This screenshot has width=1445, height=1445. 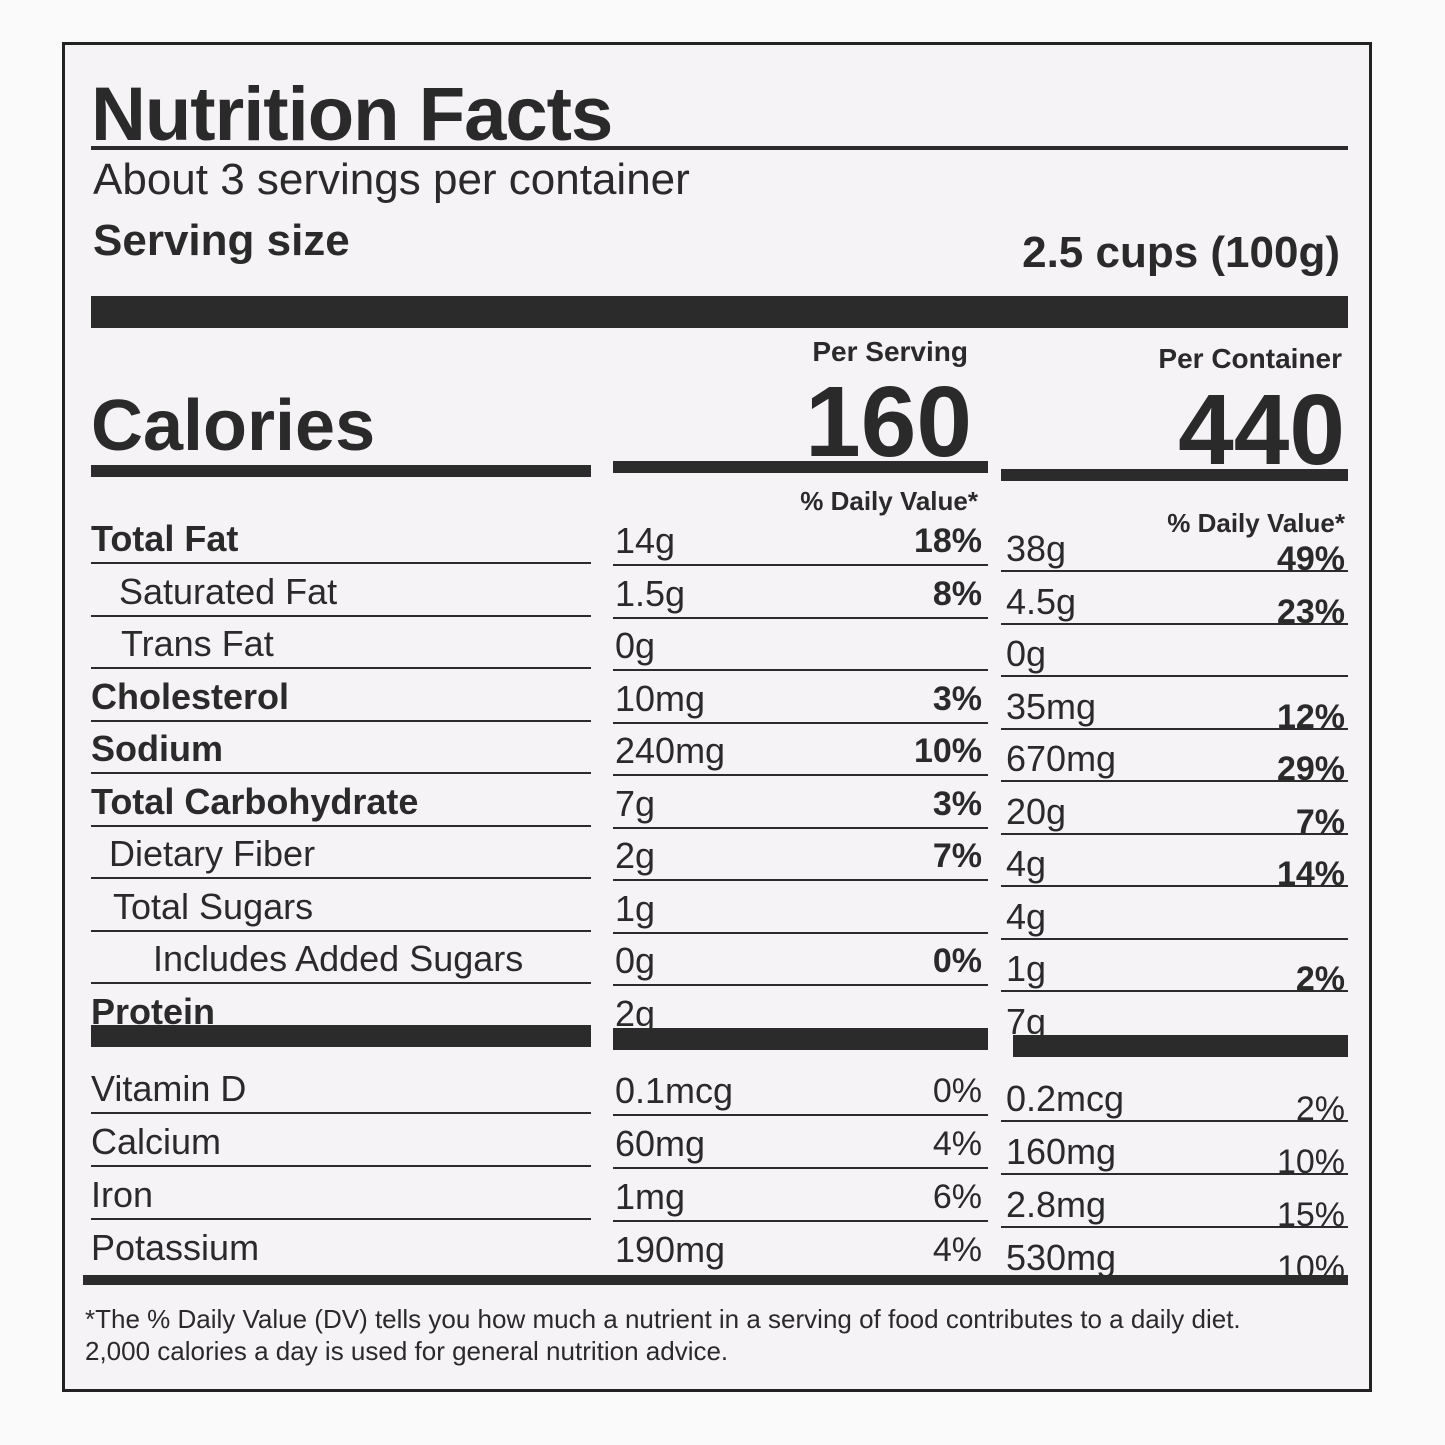 I want to click on serving-amount: 60mg, so click(x=660, y=1143).